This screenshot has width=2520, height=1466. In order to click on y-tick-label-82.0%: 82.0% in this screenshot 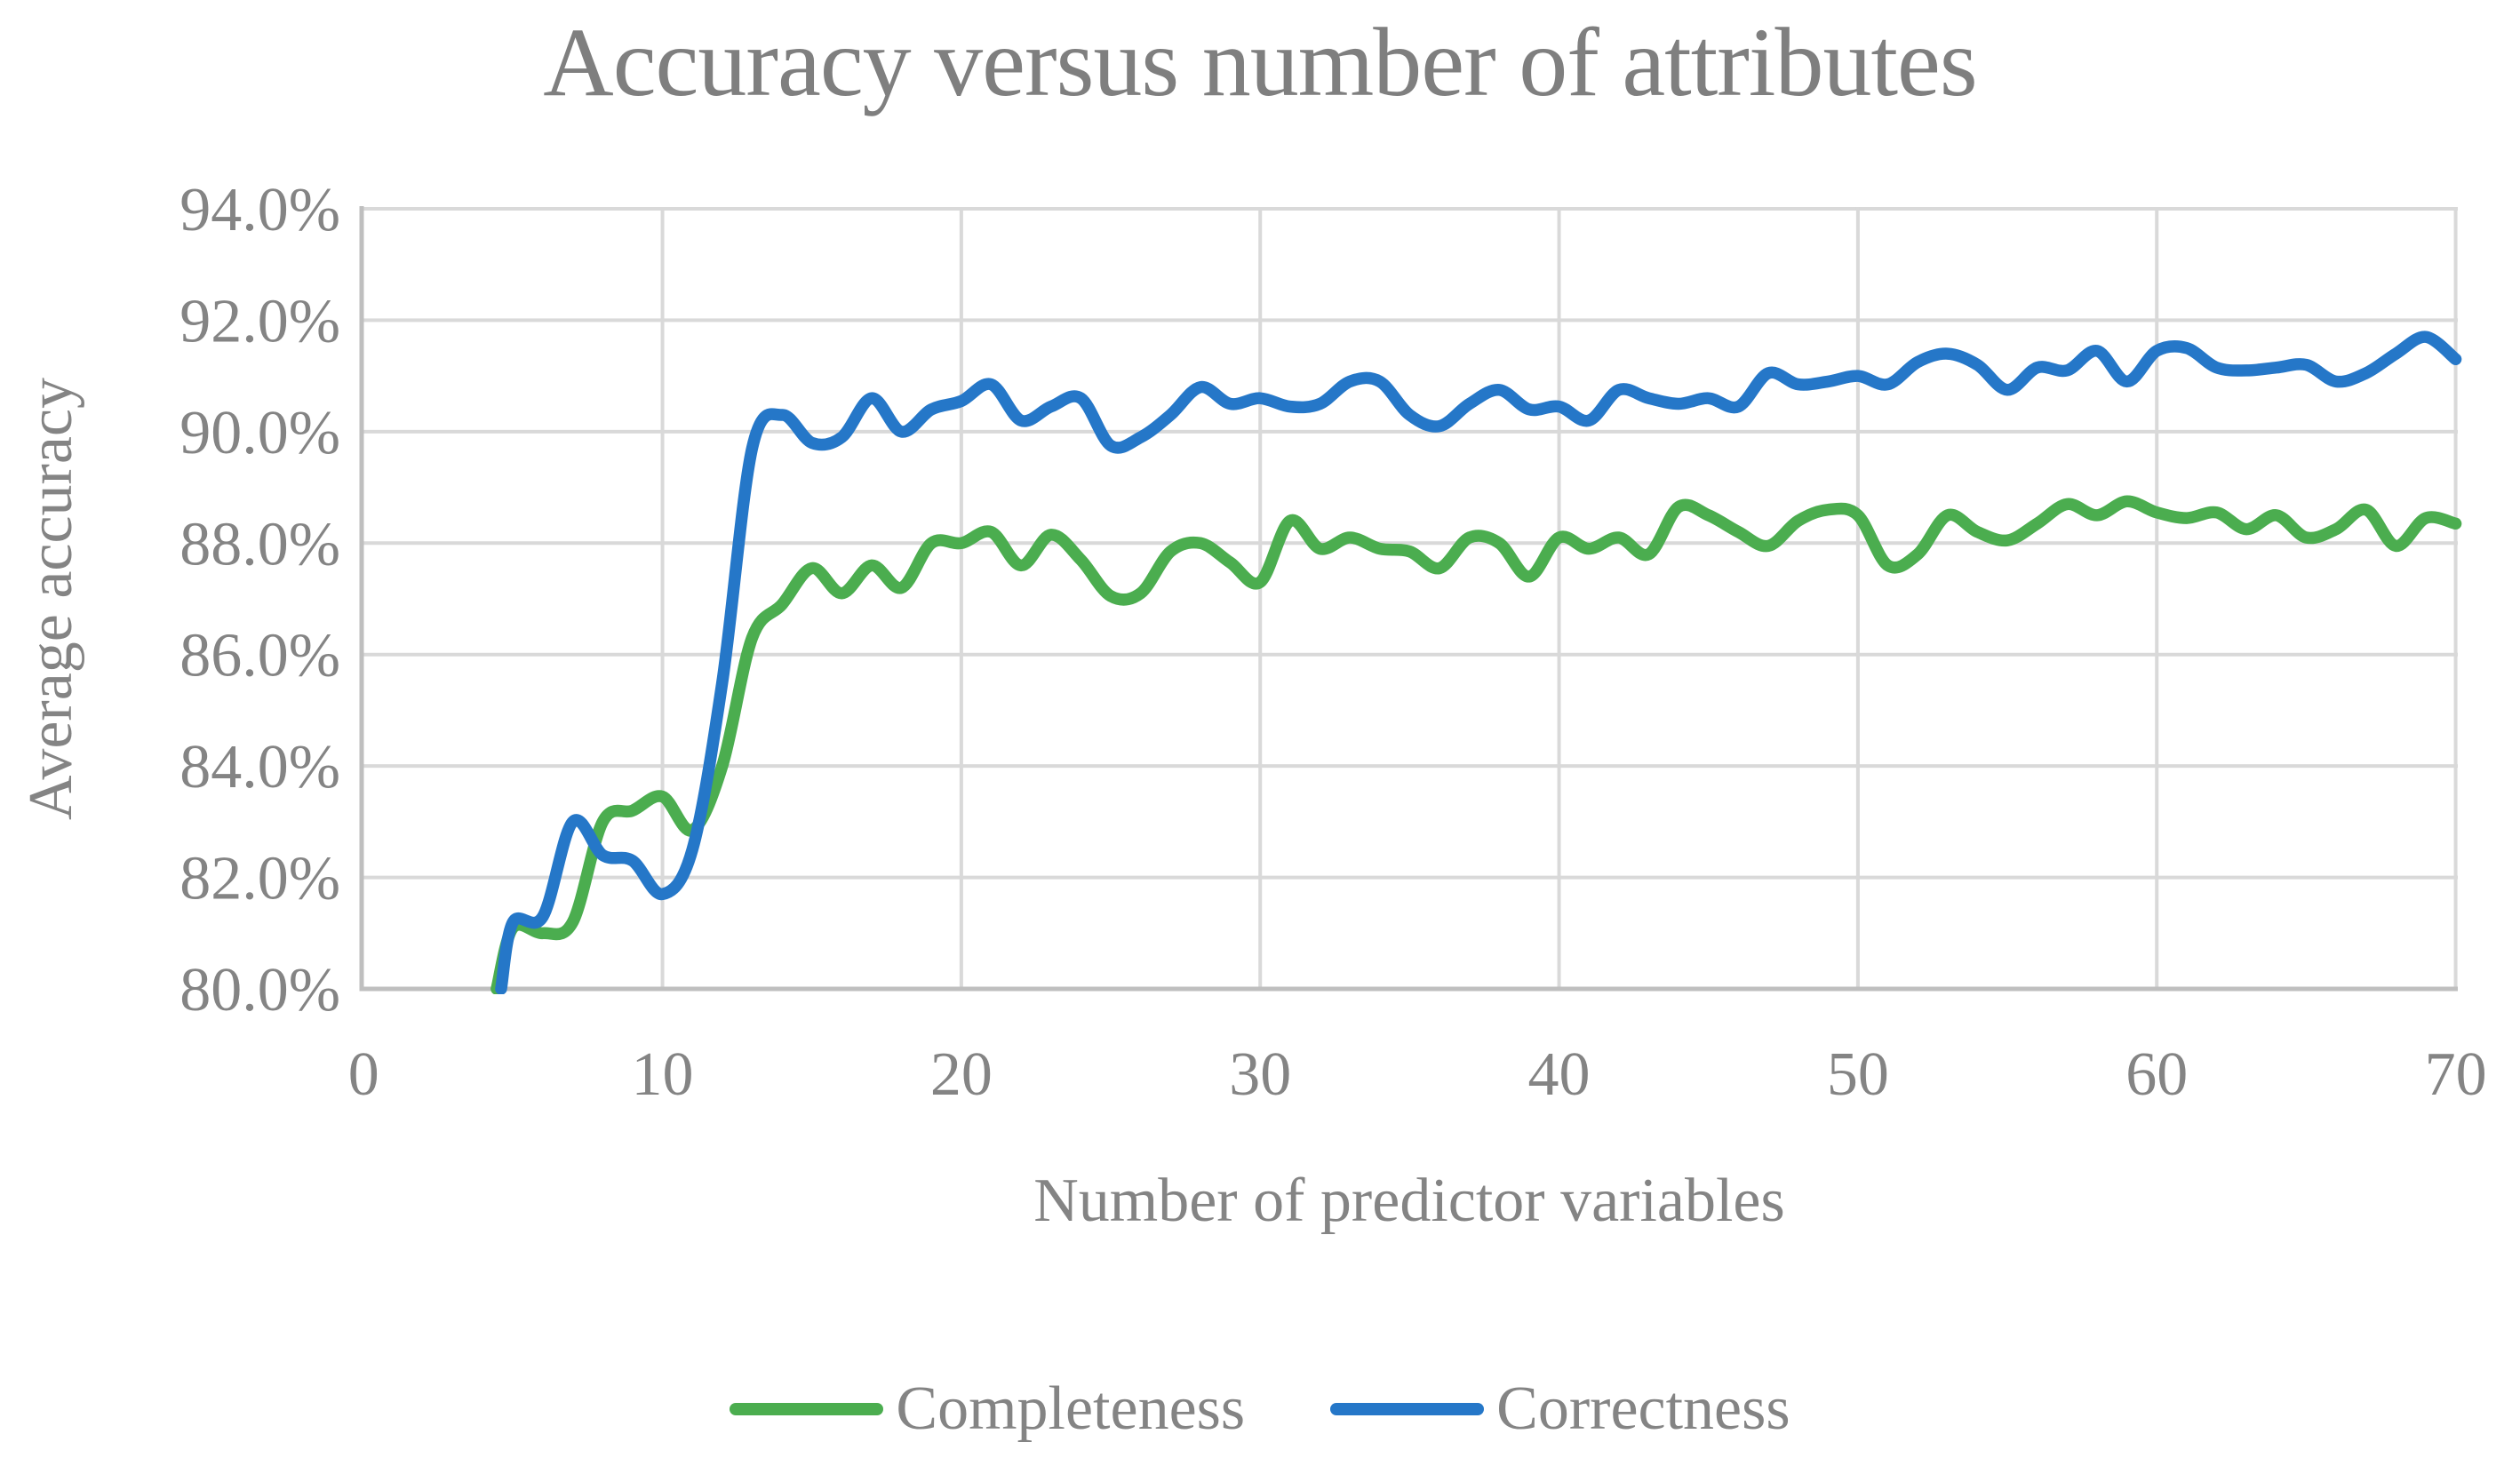, I will do `click(259, 879)`.